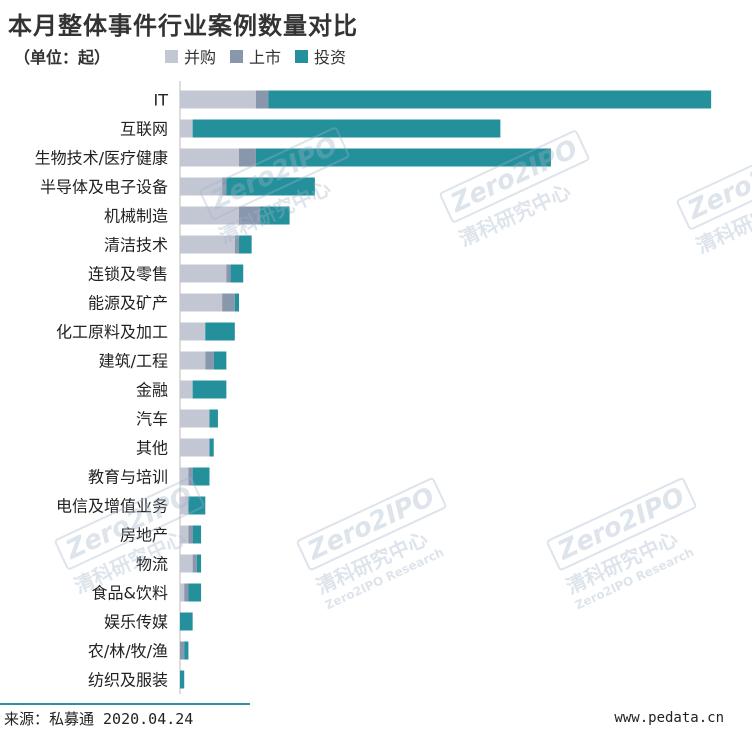 This screenshot has width=752, height=731. I want to click on legend-swatch-investment, so click(302, 56).